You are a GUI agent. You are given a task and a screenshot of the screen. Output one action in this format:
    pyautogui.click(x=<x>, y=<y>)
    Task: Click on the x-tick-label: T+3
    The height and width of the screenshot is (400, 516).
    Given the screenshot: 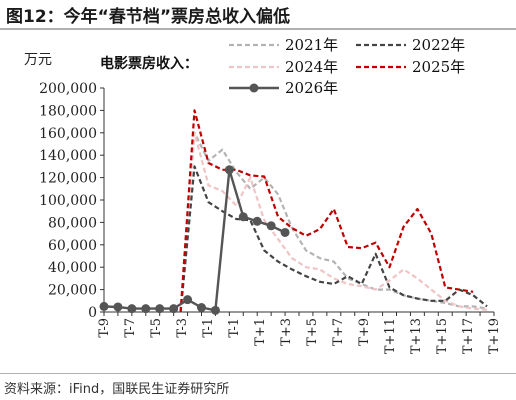 What is the action you would take?
    pyautogui.click(x=286, y=332)
    